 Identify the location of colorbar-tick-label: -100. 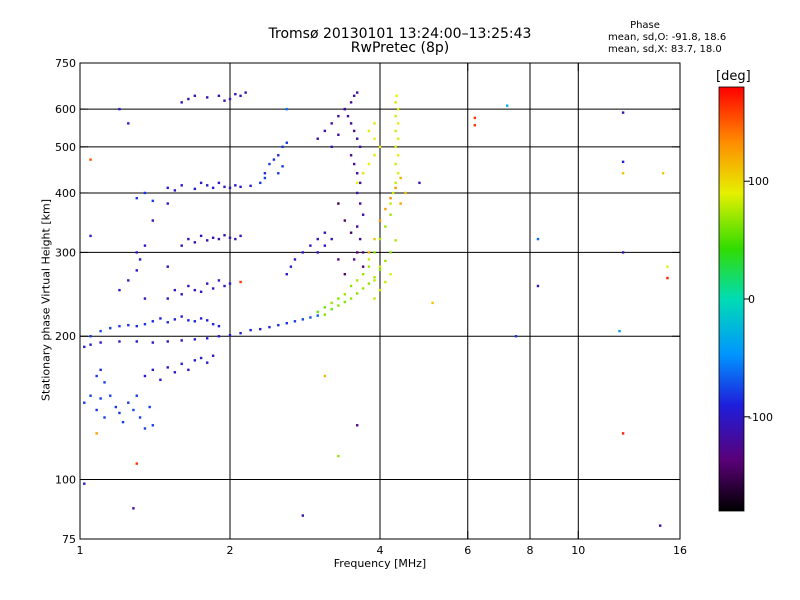
(760, 417).